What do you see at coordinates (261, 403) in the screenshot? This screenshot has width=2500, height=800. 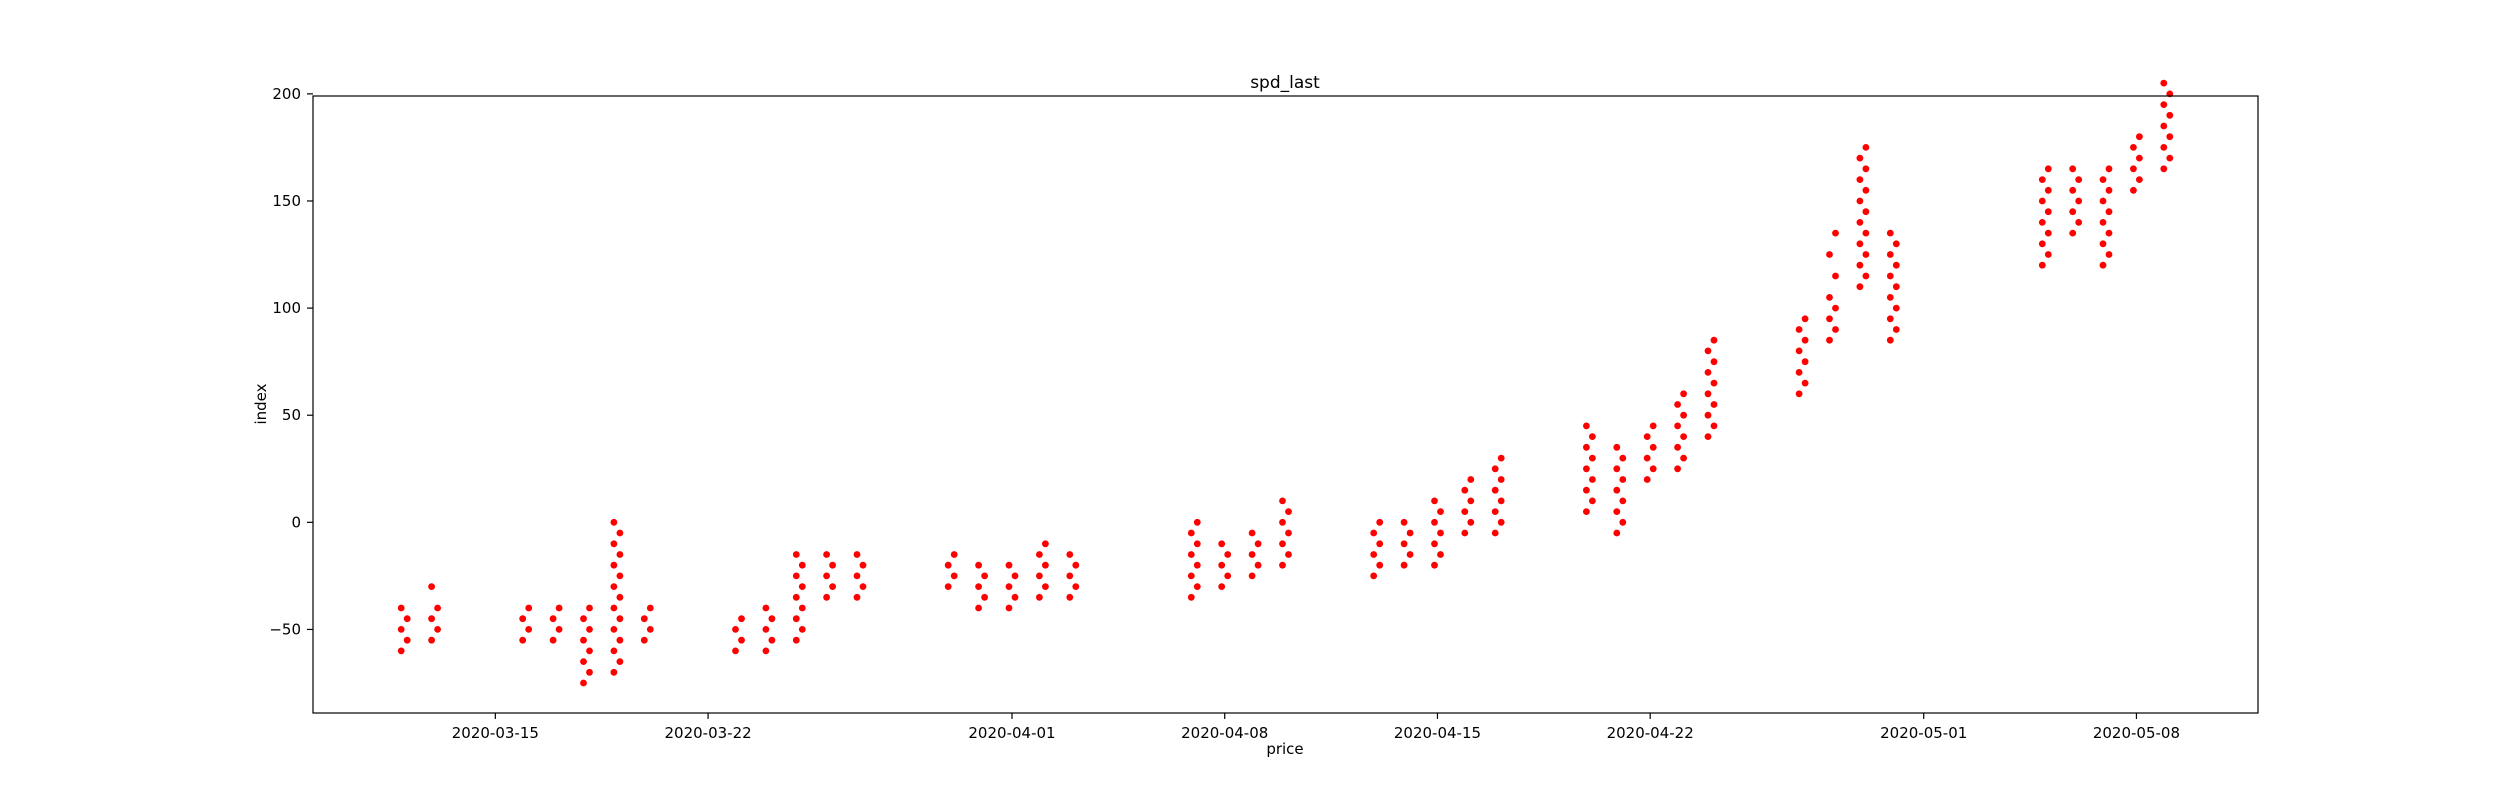 I see `y-axis-title: index` at bounding box center [261, 403].